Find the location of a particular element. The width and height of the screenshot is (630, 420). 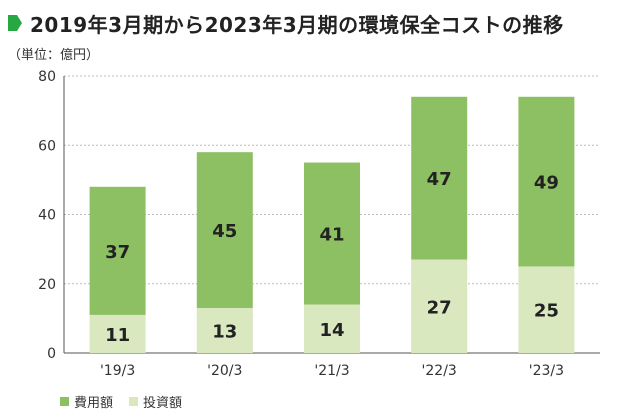

x-tick-label-1: '20/3 is located at coordinates (224, 371).